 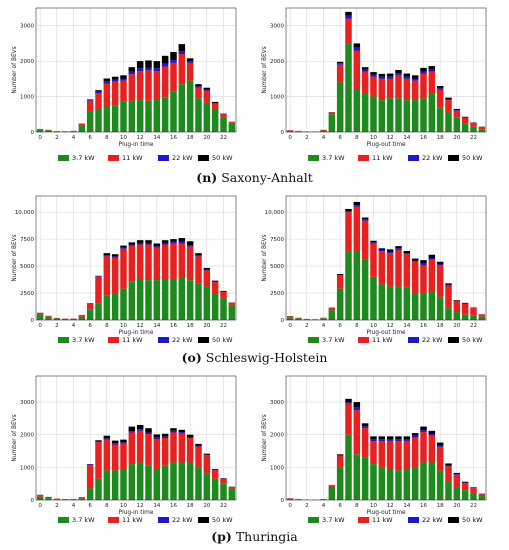 What do you see at coordinates (277, 468) in the screenshot?
I see `y-tick-label: 1000` at bounding box center [277, 468].